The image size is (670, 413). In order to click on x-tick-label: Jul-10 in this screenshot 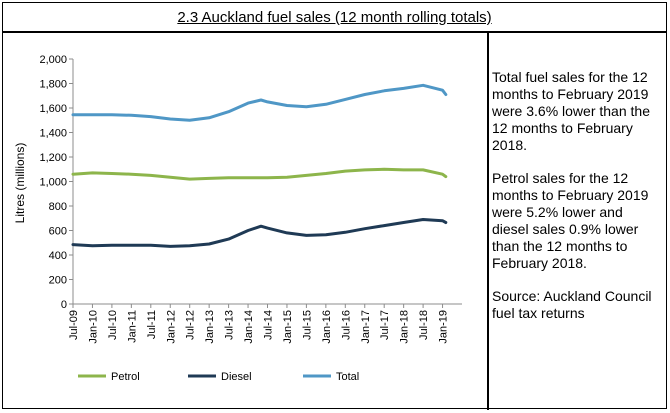, I will do `click(113, 325)`.